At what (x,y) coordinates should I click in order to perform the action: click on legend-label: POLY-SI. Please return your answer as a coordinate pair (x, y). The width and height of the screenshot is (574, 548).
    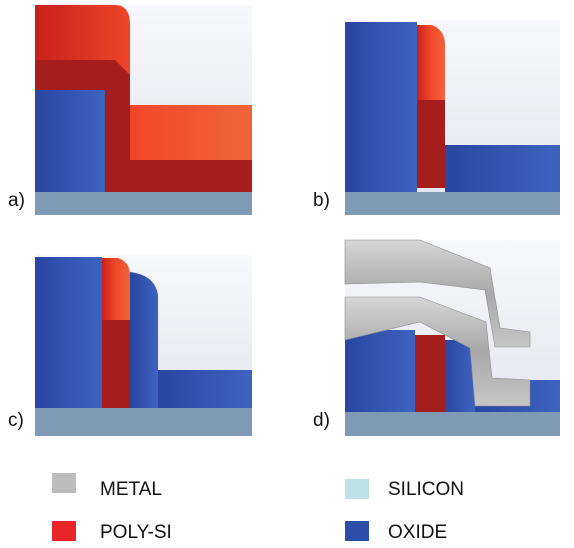
    Looking at the image, I should click on (136, 532).